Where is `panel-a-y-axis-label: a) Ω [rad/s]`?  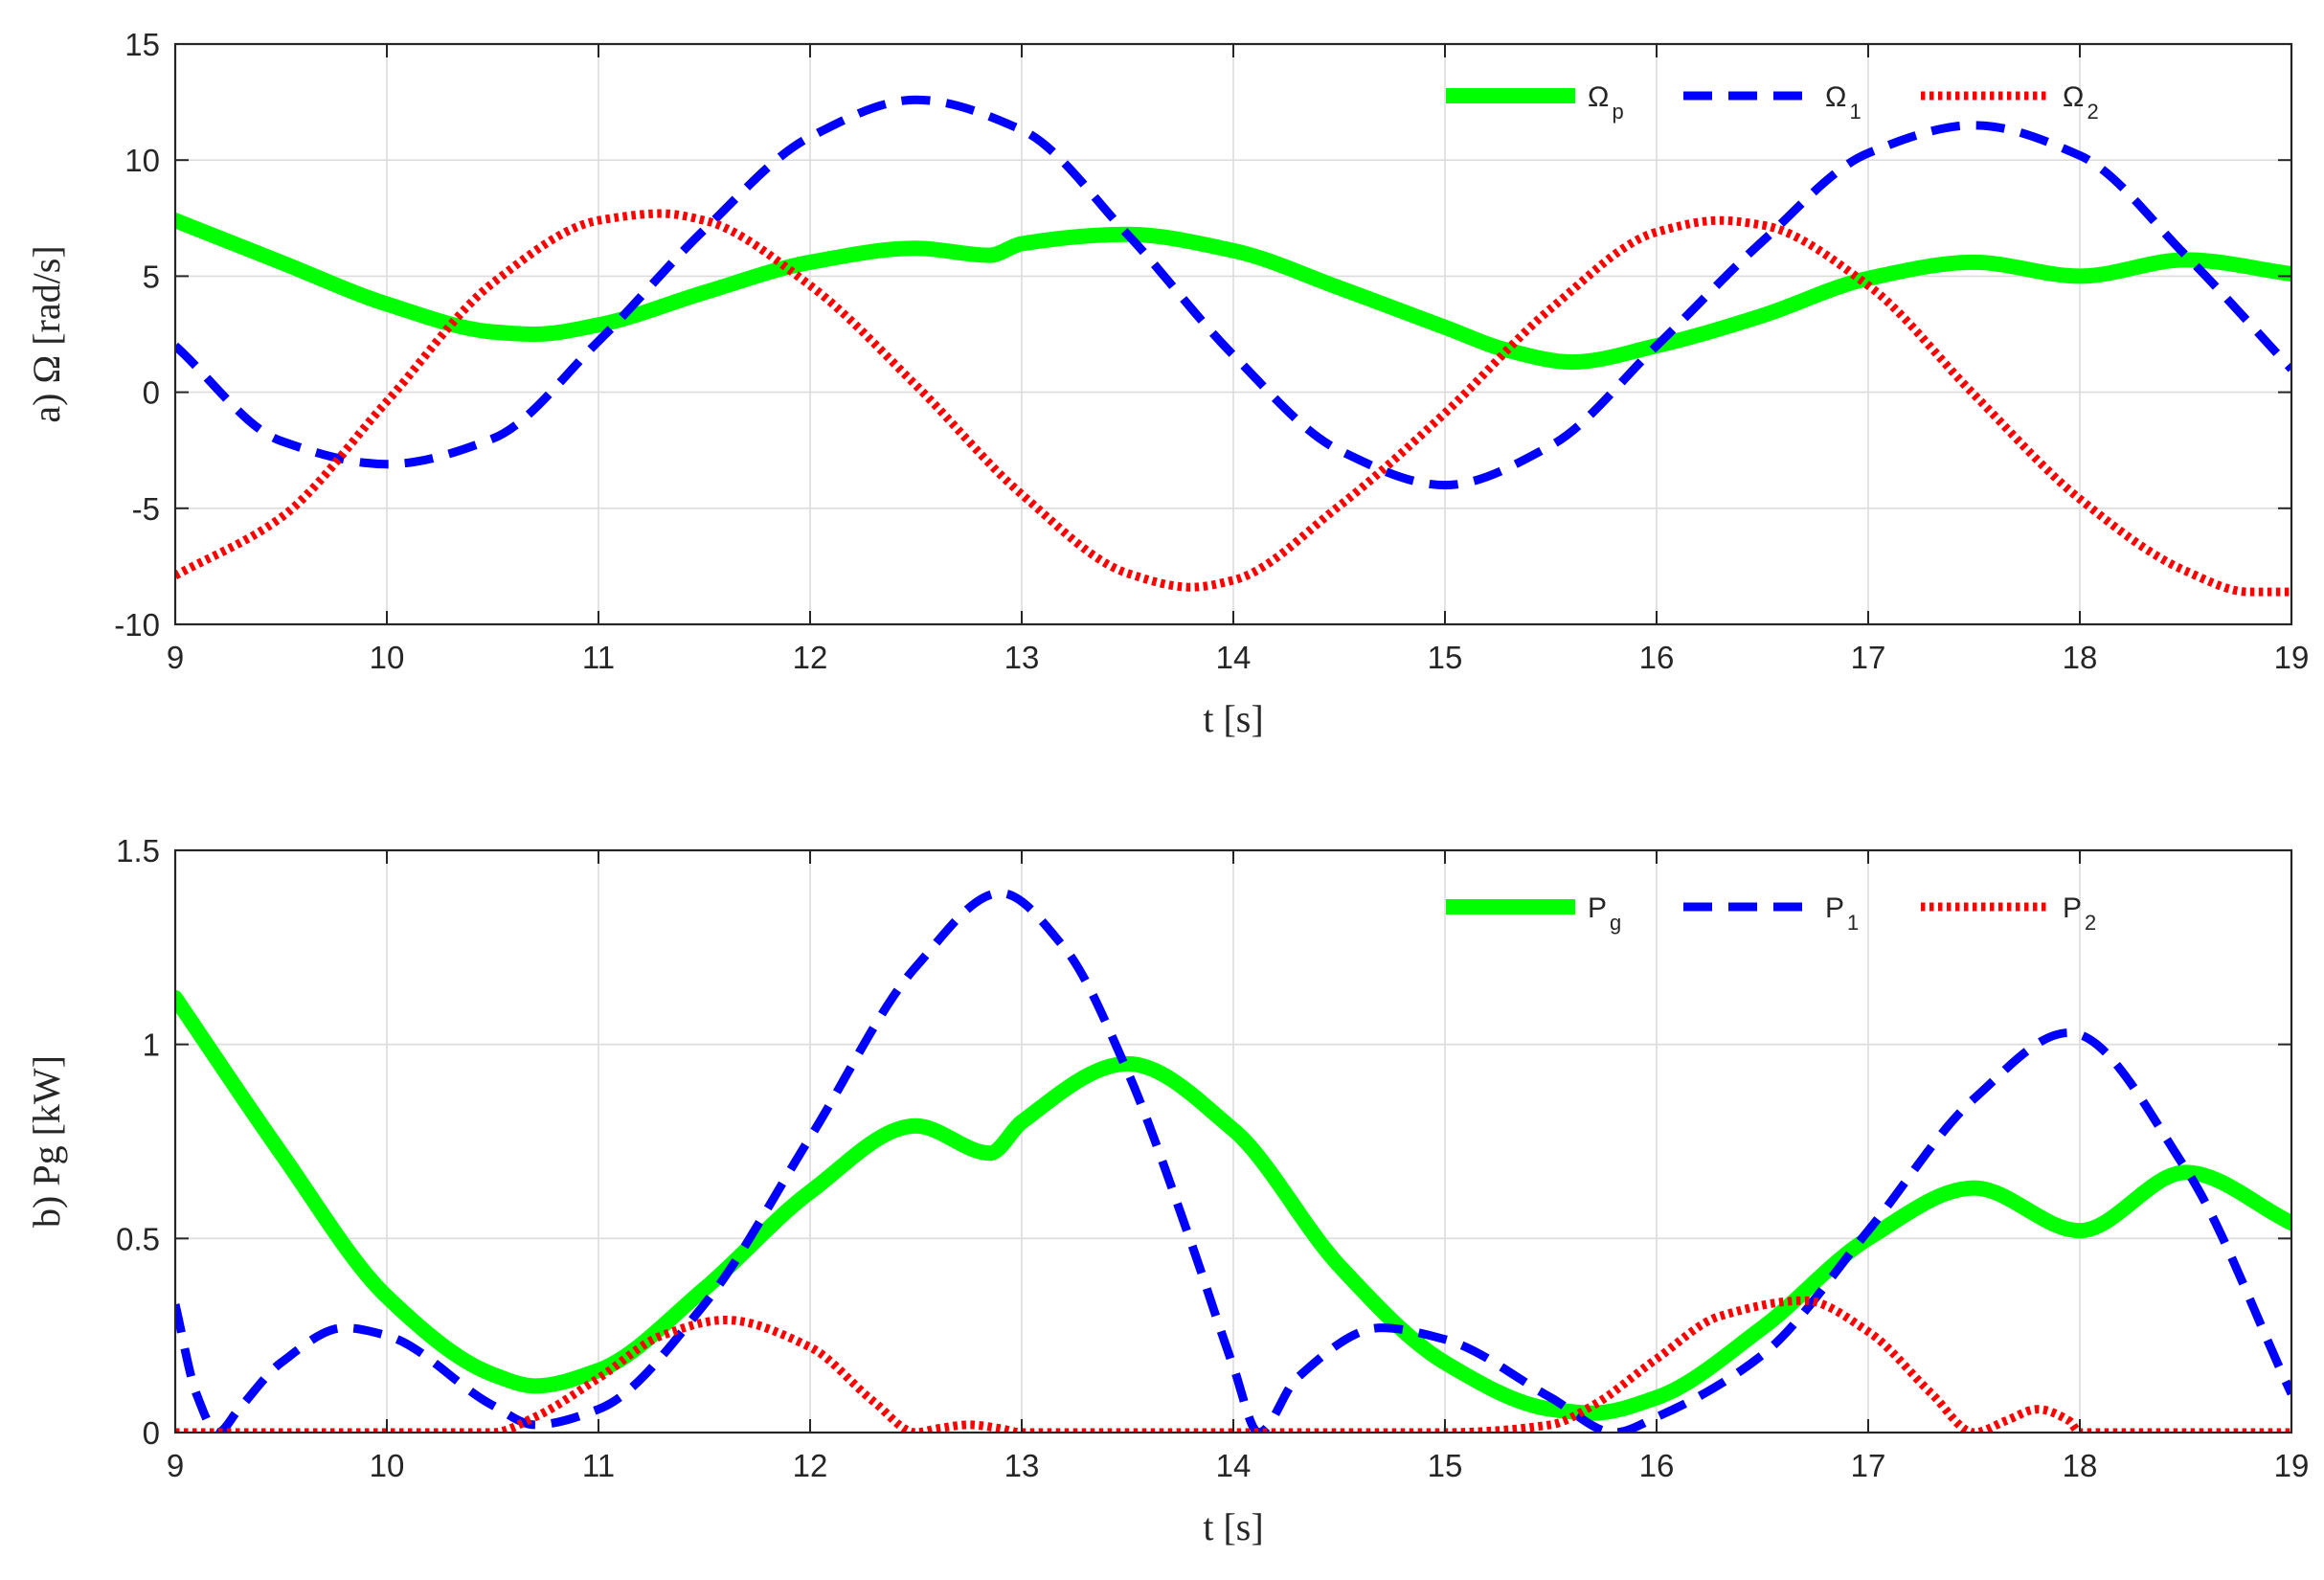
panel-a-y-axis-label: a) Ω [rad/s] is located at coordinates (46, 333).